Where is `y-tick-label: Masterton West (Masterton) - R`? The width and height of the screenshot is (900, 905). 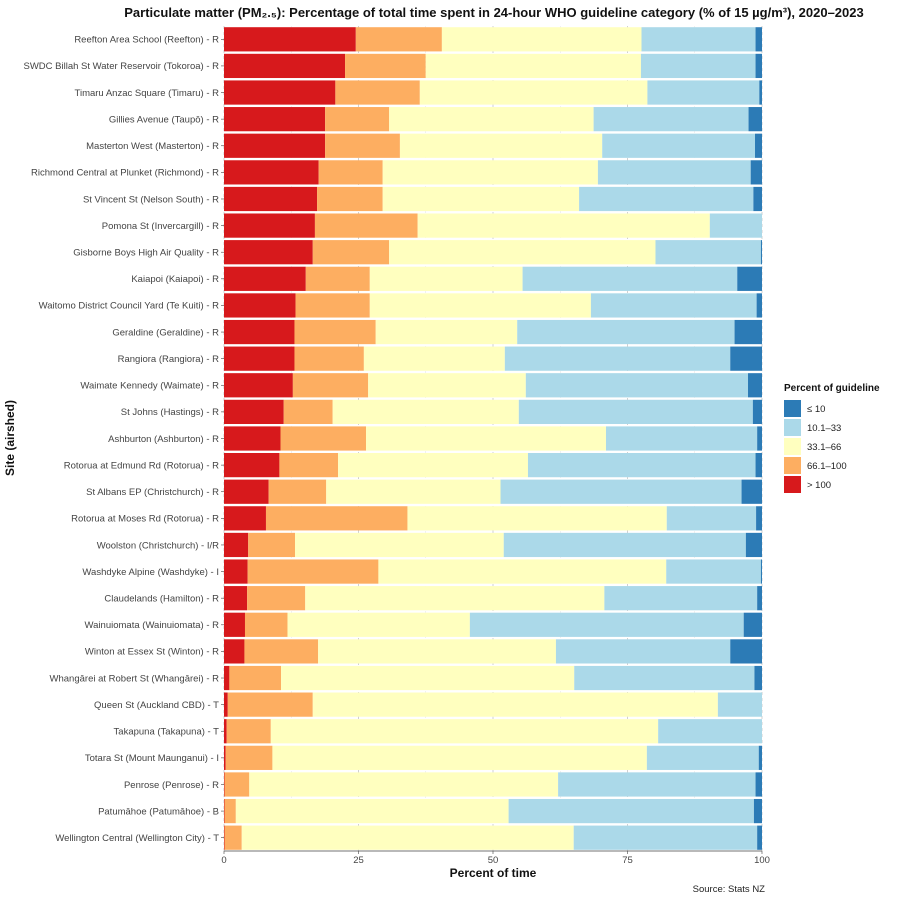 y-tick-label: Masterton West (Masterton) - R is located at coordinates (152, 146).